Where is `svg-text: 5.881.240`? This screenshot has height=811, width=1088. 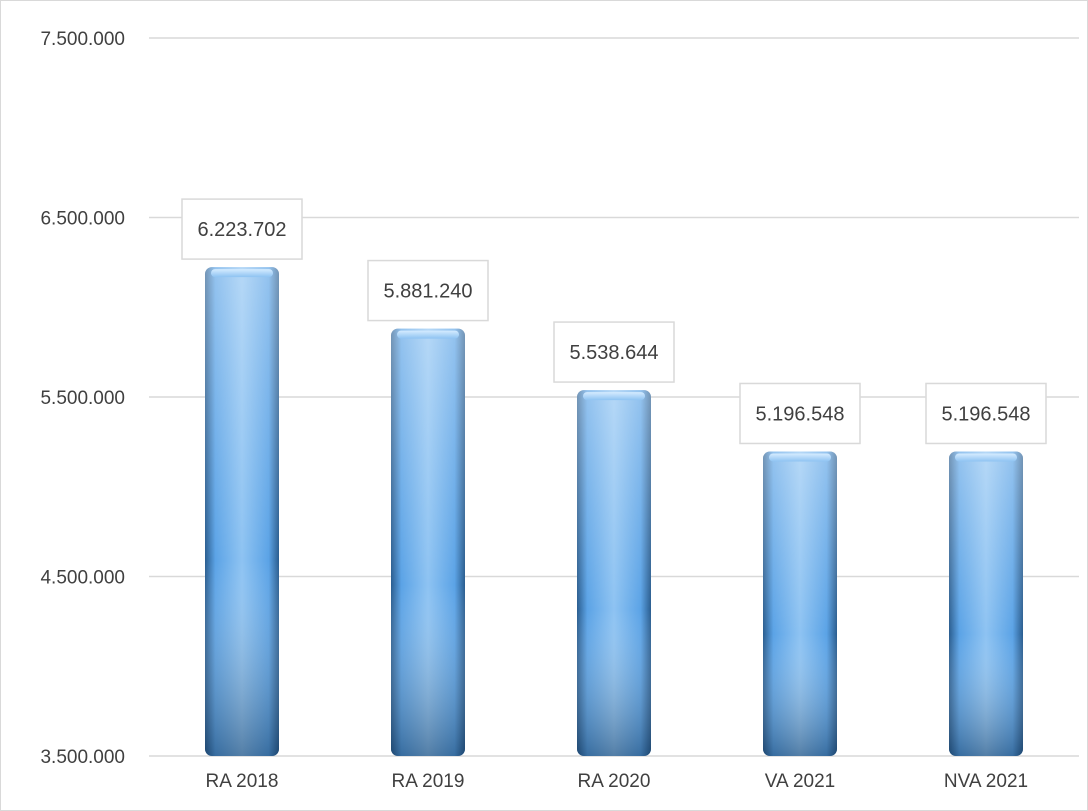
svg-text: 5.881.240 is located at coordinates (428, 292).